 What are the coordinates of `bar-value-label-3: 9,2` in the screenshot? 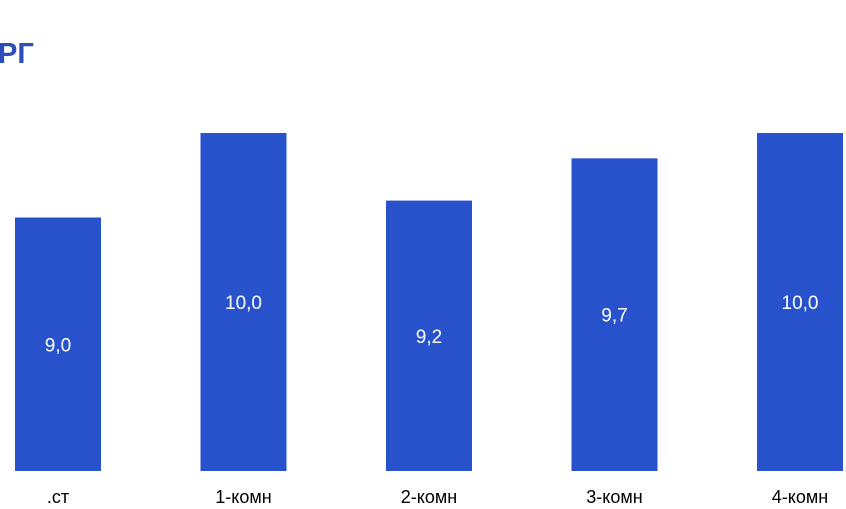 It's located at (429, 337).